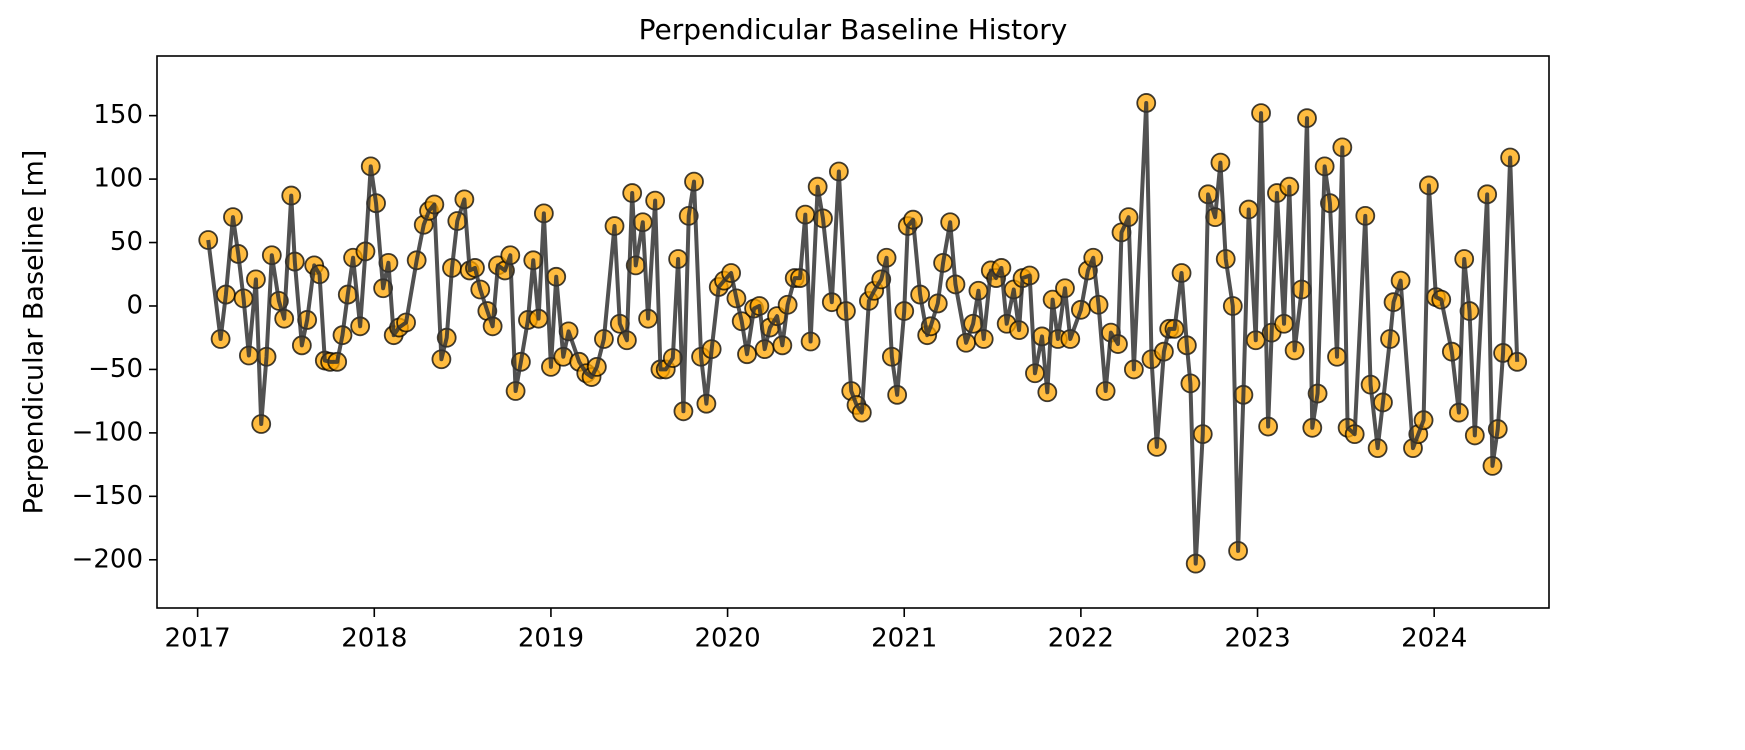 The image size is (1745, 750). Describe the element at coordinates (118, 179) in the screenshot. I see `y-tick-label: 100` at that location.